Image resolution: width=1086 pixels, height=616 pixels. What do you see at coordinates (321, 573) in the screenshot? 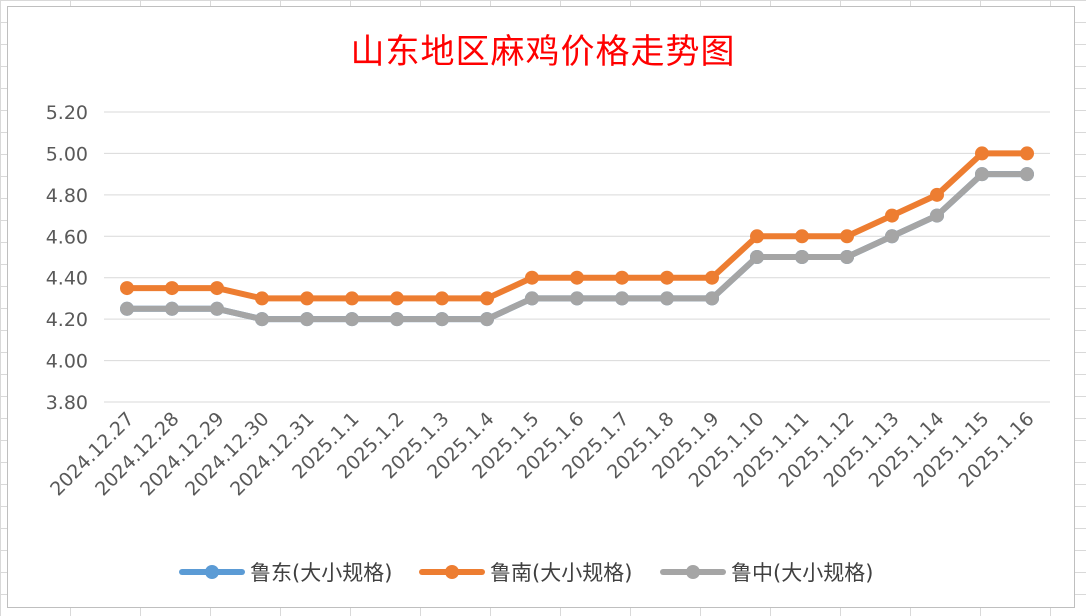
I see `legend-label: 鲁东(大小规格)` at bounding box center [321, 573].